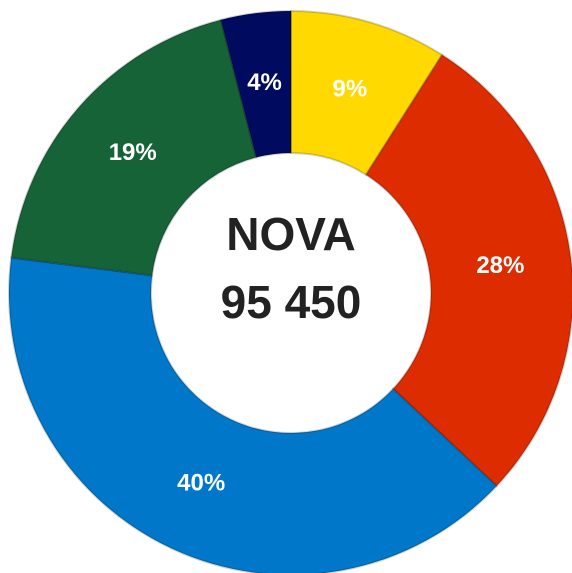  I want to click on slice-label: 28%, so click(500, 265).